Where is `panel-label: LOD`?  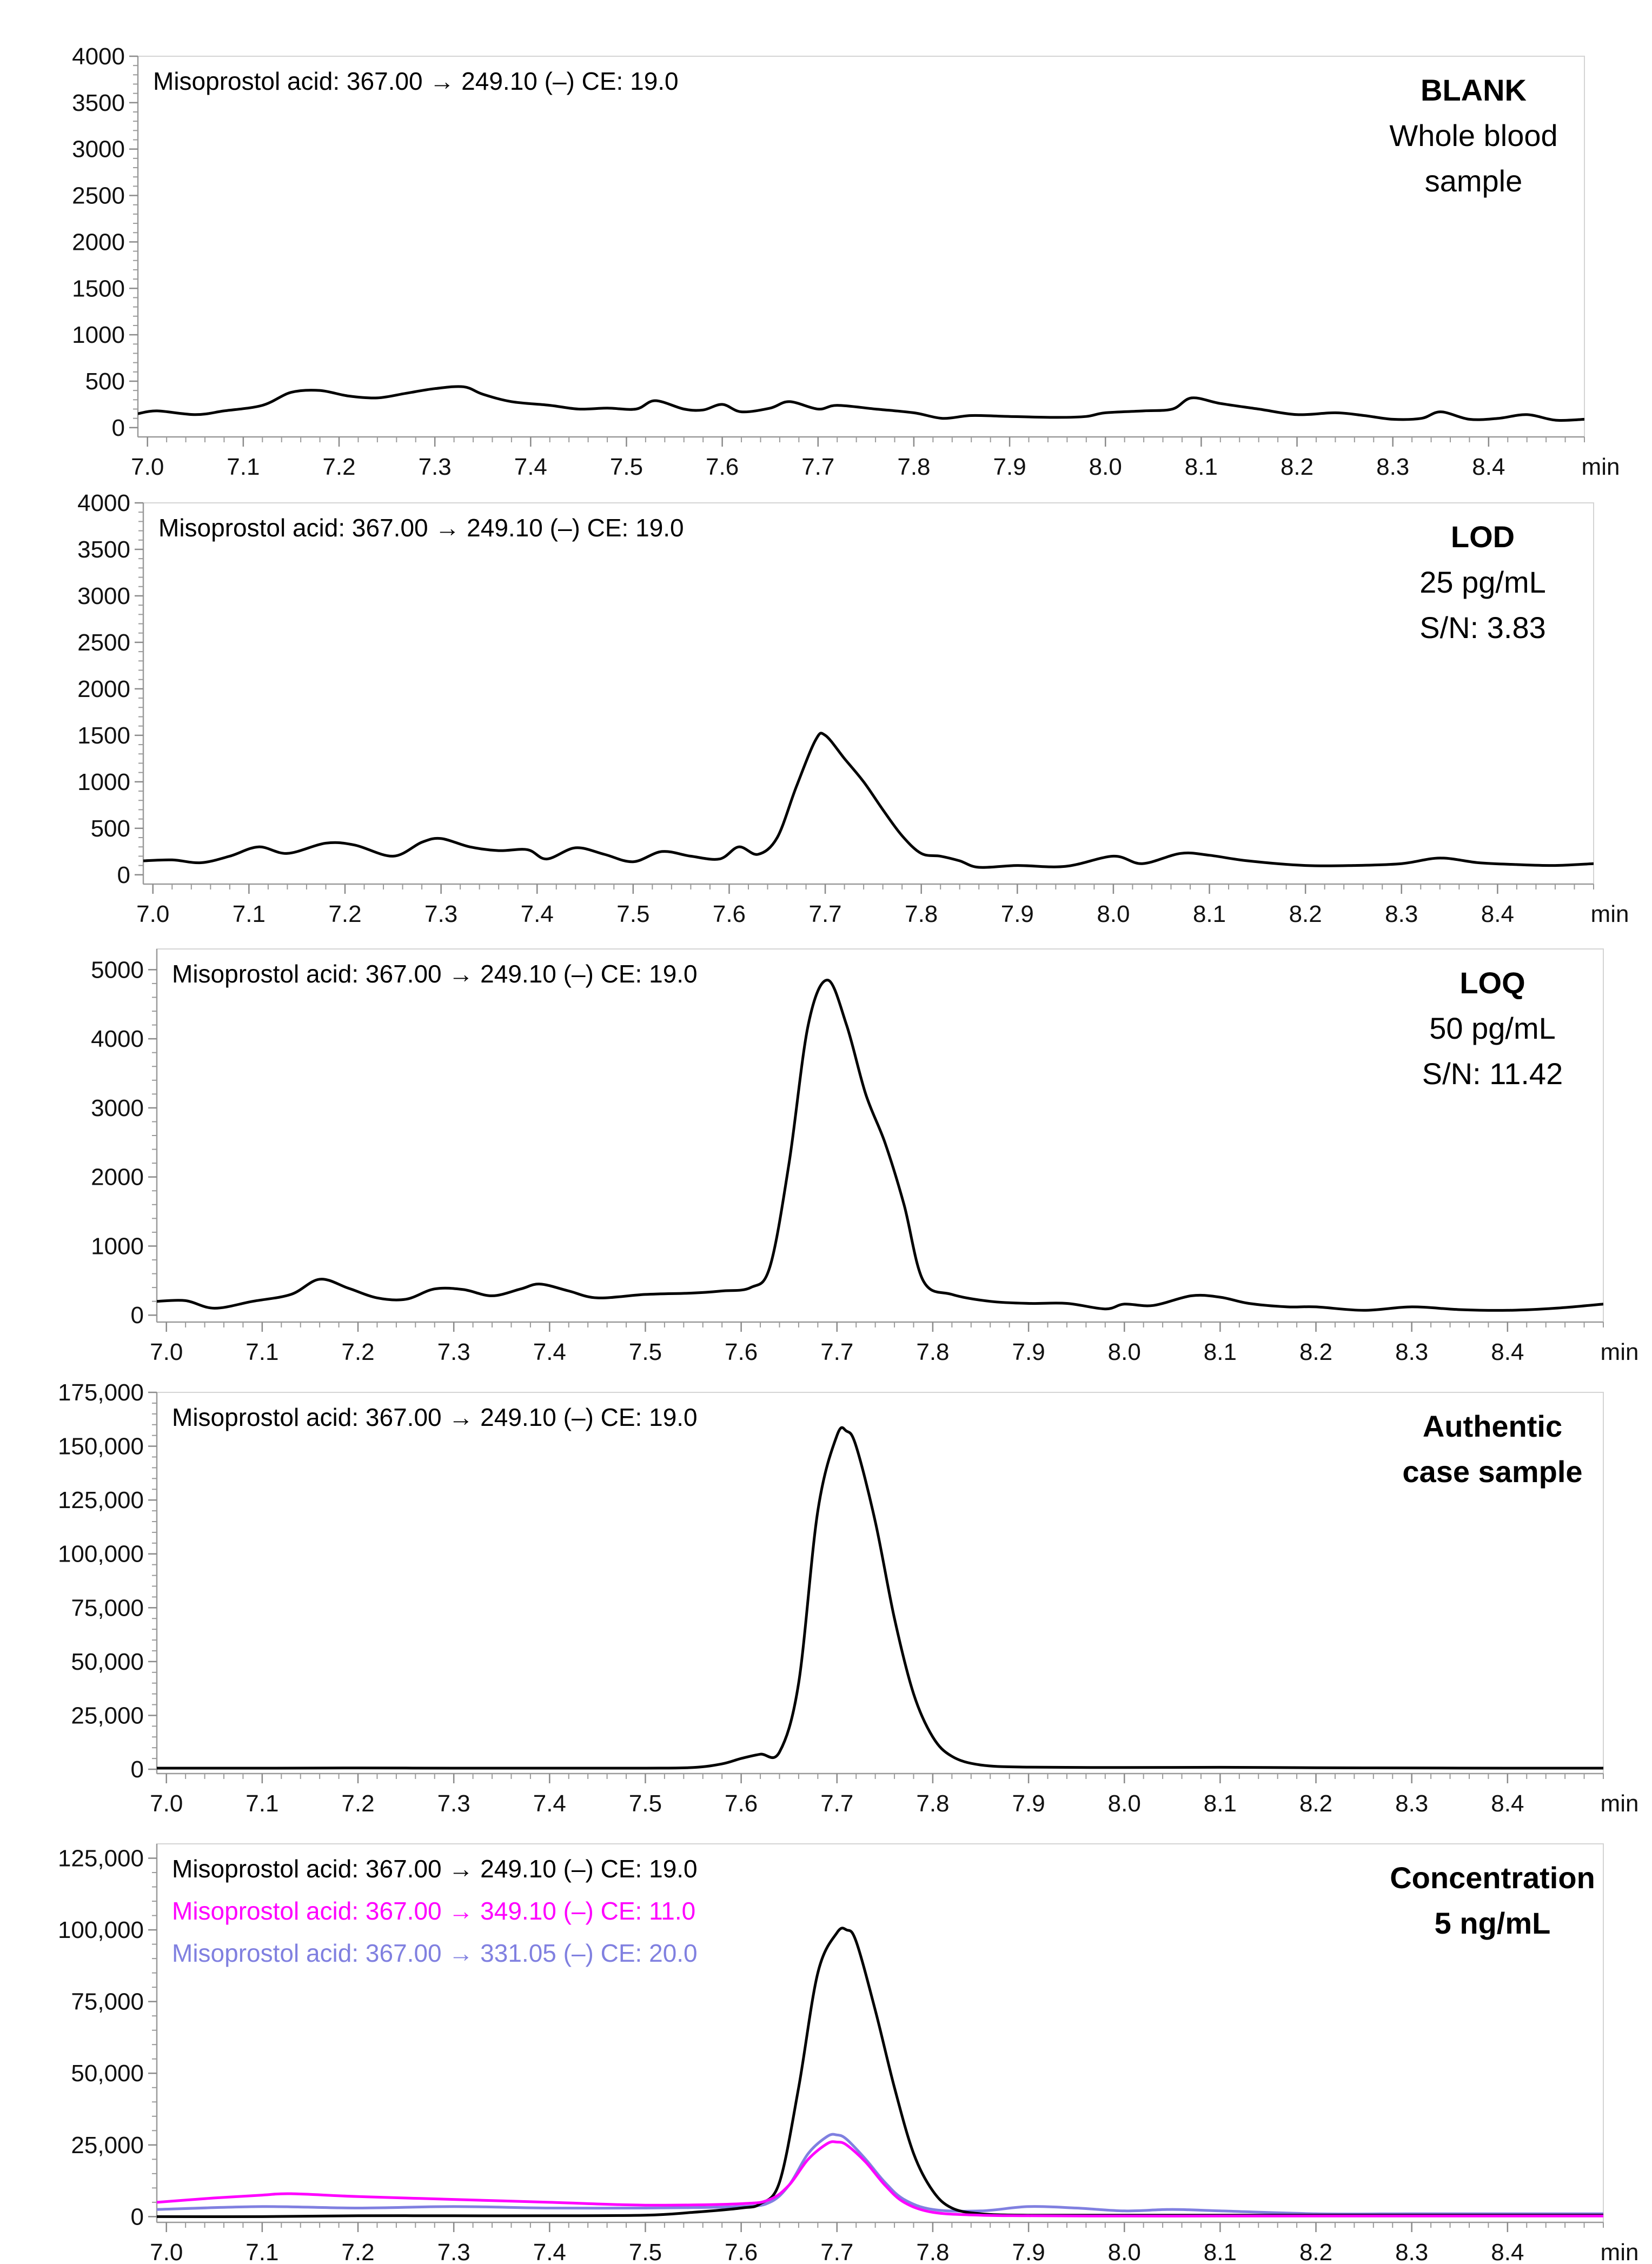
panel-label: LOD is located at coordinates (1483, 537).